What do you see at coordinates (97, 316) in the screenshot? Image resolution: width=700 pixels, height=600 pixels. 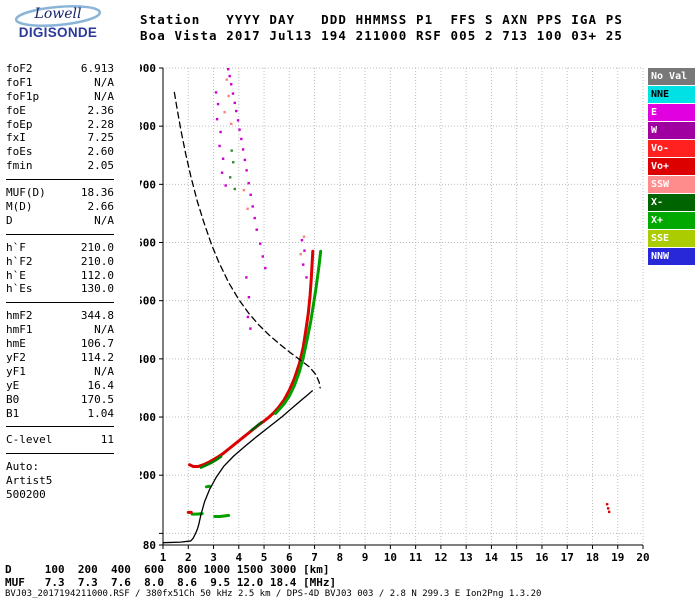 I see `param-value: 344.8` at bounding box center [97, 316].